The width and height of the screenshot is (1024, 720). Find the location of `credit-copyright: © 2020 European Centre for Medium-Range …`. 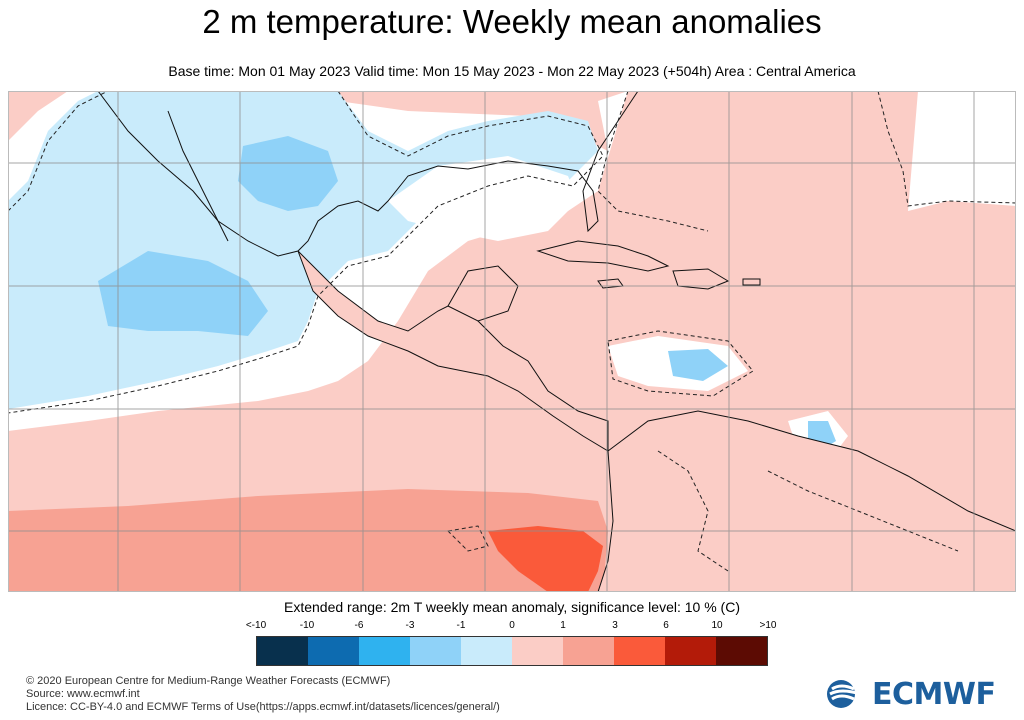

credit-copyright: © 2020 European Centre for Medium-Range … is located at coordinates (208, 681).